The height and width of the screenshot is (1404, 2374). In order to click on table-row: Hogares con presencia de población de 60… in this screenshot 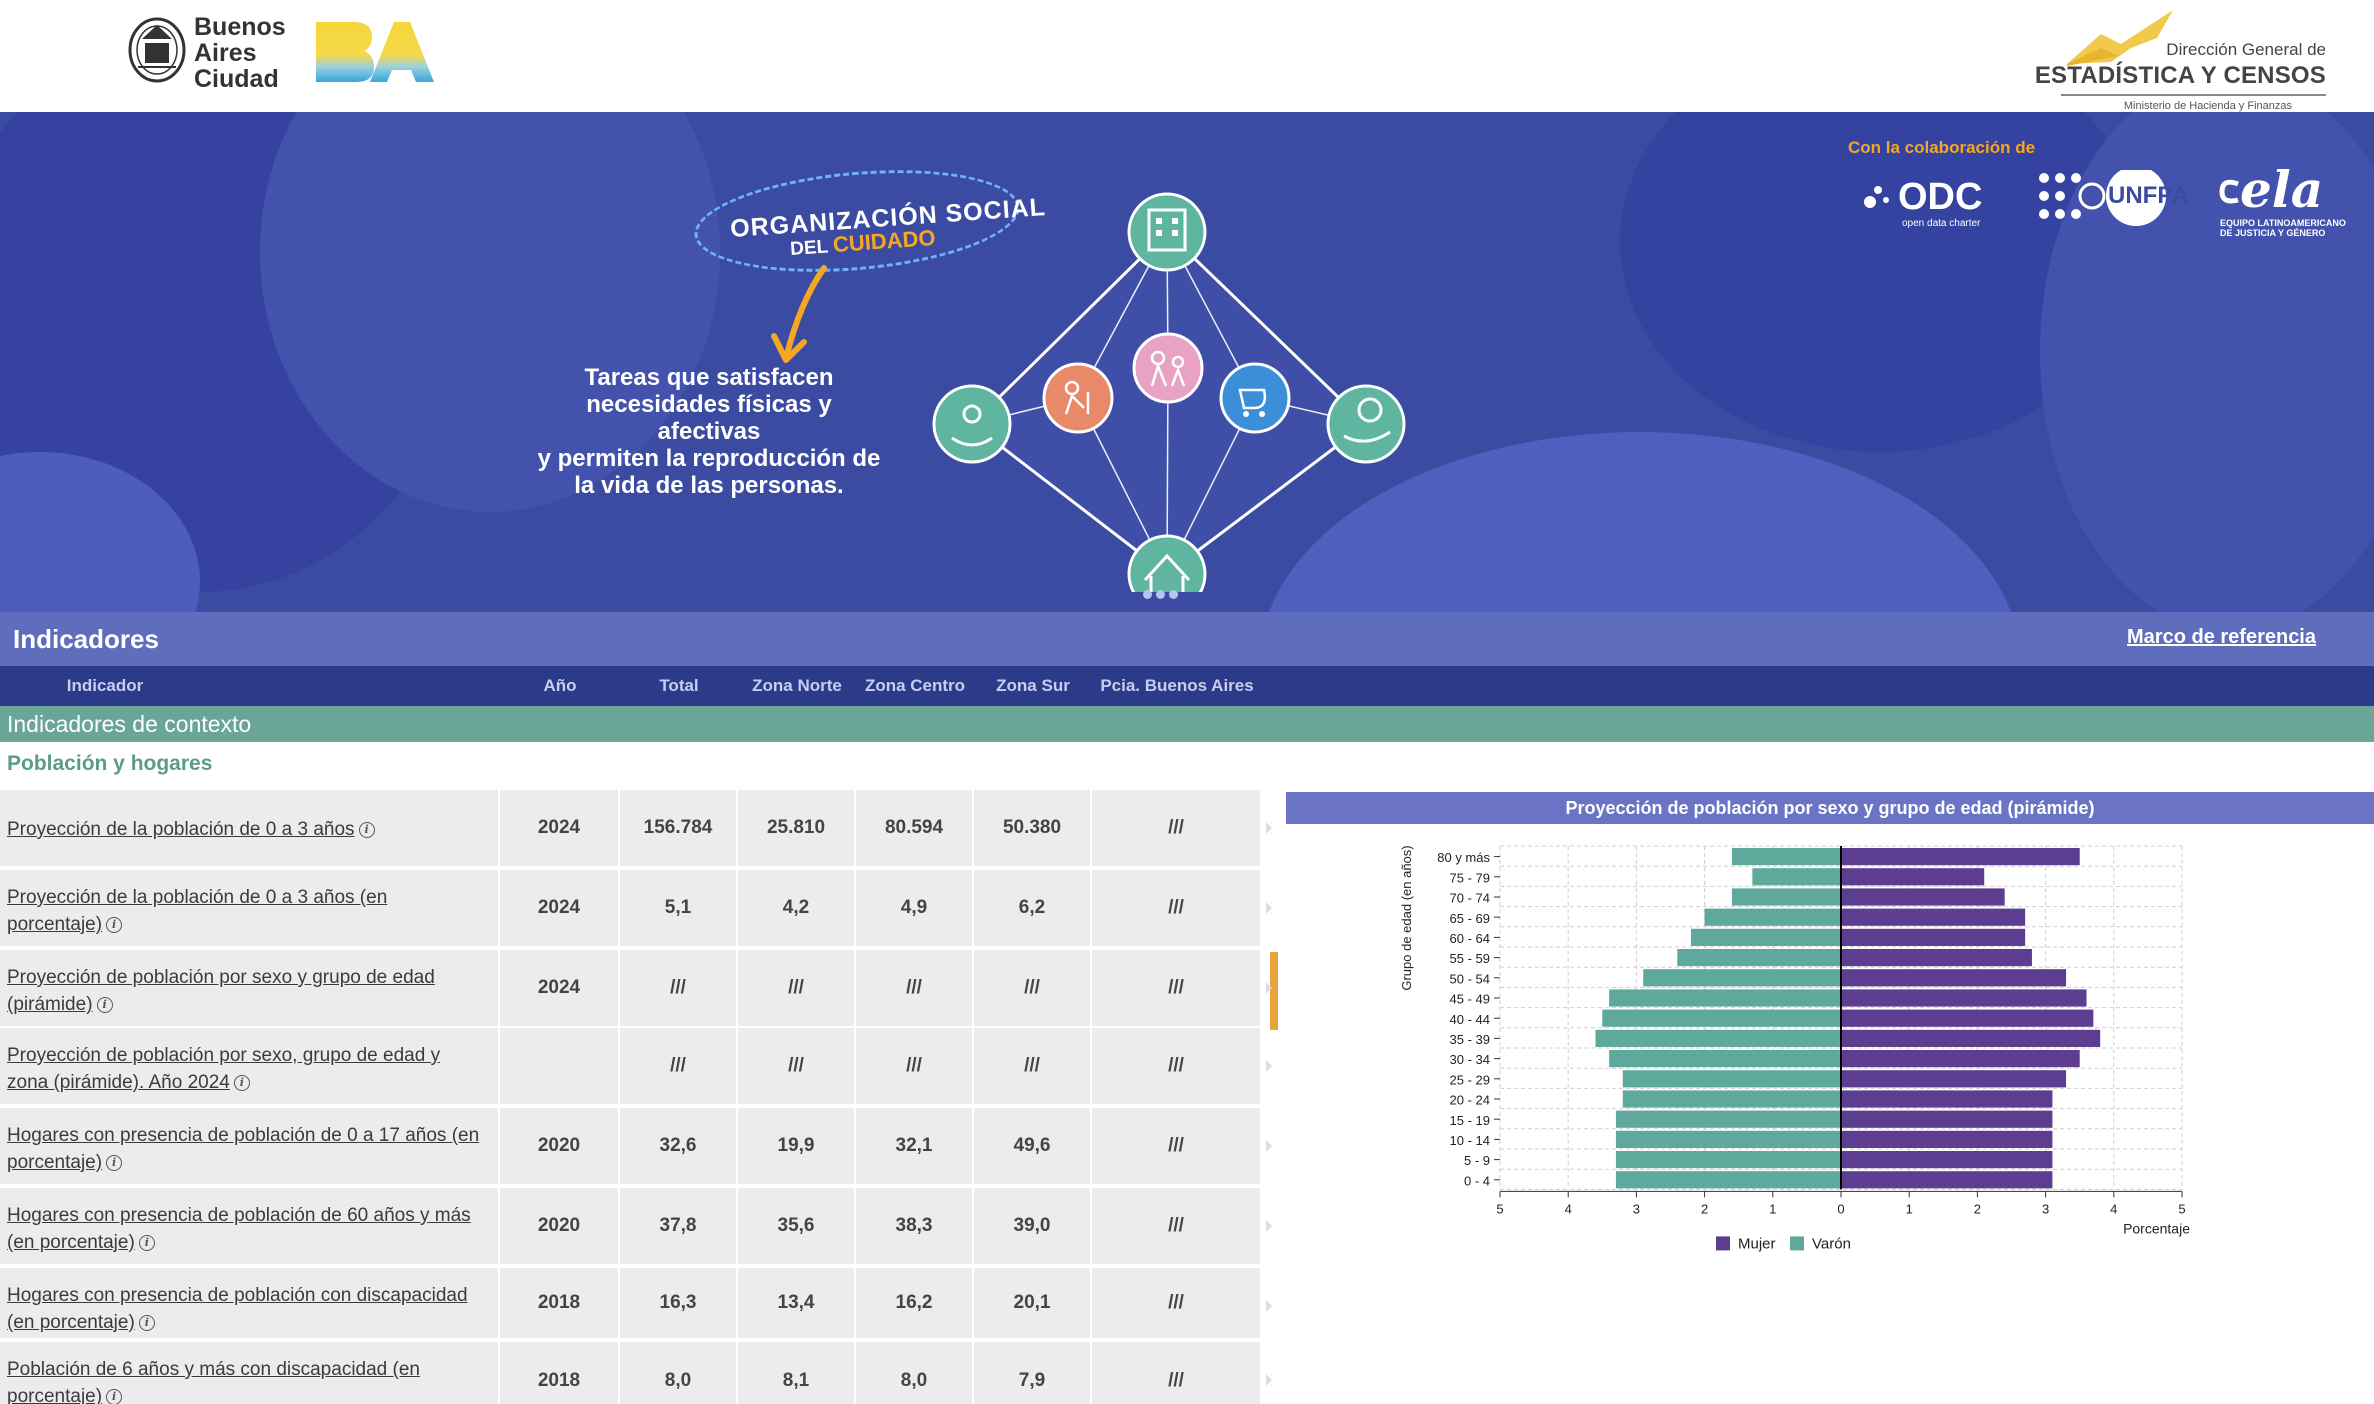, I will do `click(631, 1227)`.